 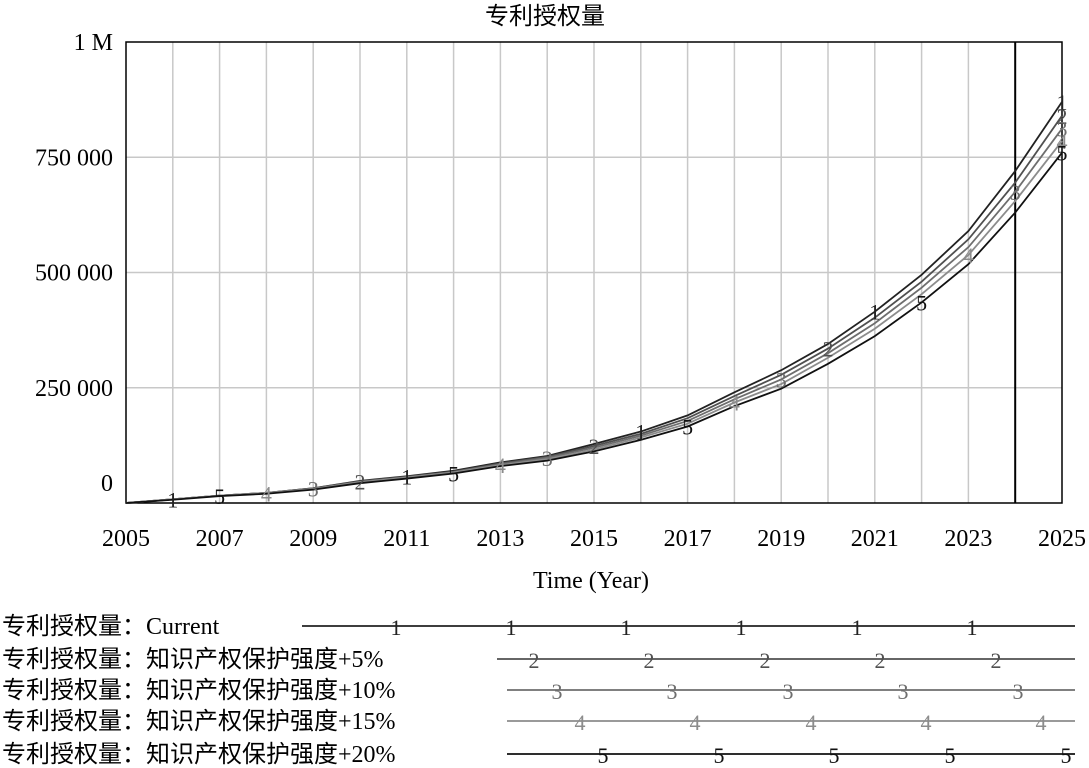 I want to click on x-tick-label: 2015, so click(x=594, y=539).